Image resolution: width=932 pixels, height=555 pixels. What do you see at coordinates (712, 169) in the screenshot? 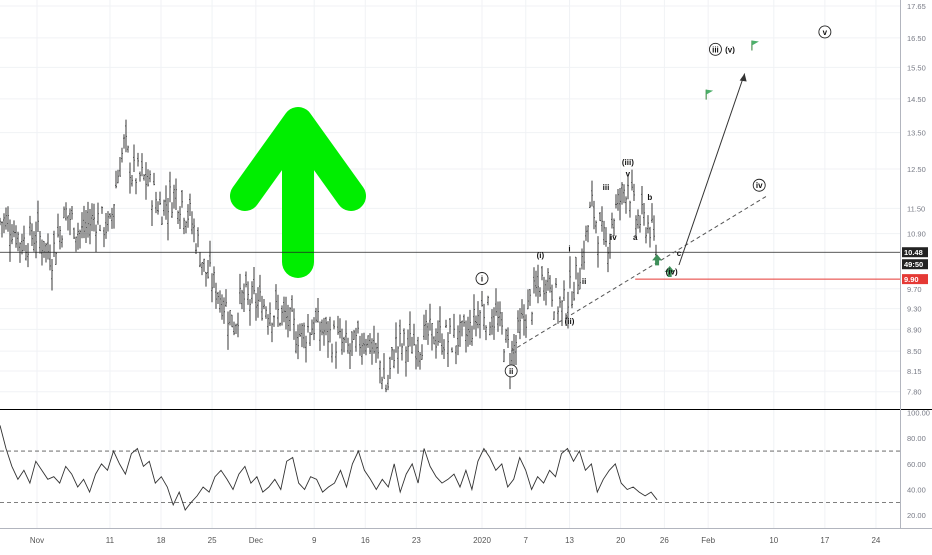
I see `projection-line` at bounding box center [712, 169].